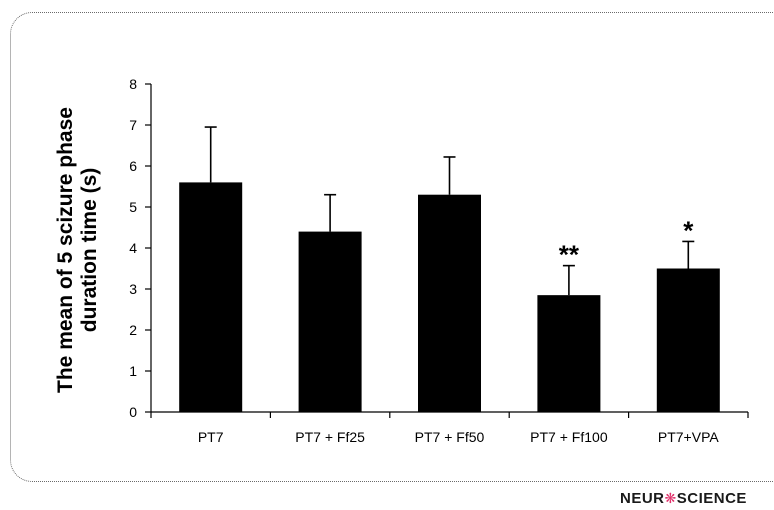 This screenshot has height=510, width=774. What do you see at coordinates (642, 498) in the screenshot?
I see `logo-text-left: NEUR` at bounding box center [642, 498].